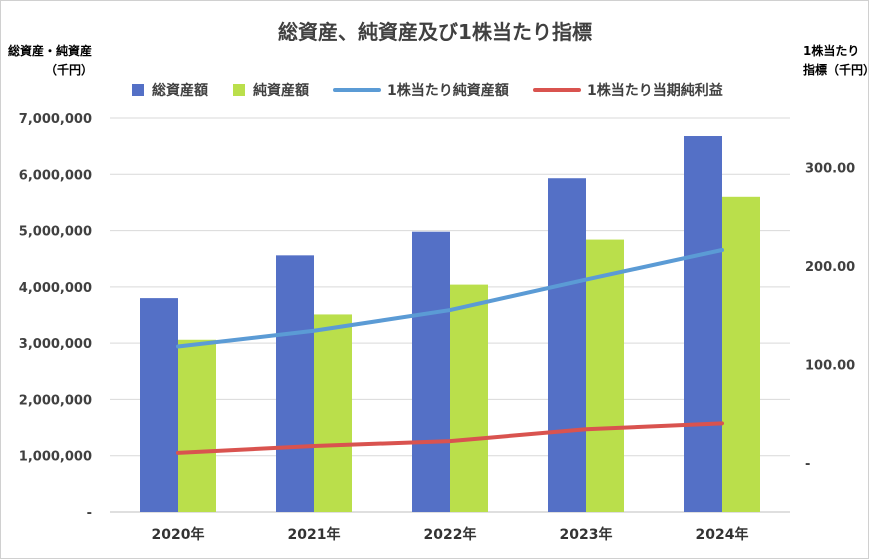  Describe the element at coordinates (831, 50) in the screenshot. I see `right-axis-title-line1: 1株当たり` at that location.